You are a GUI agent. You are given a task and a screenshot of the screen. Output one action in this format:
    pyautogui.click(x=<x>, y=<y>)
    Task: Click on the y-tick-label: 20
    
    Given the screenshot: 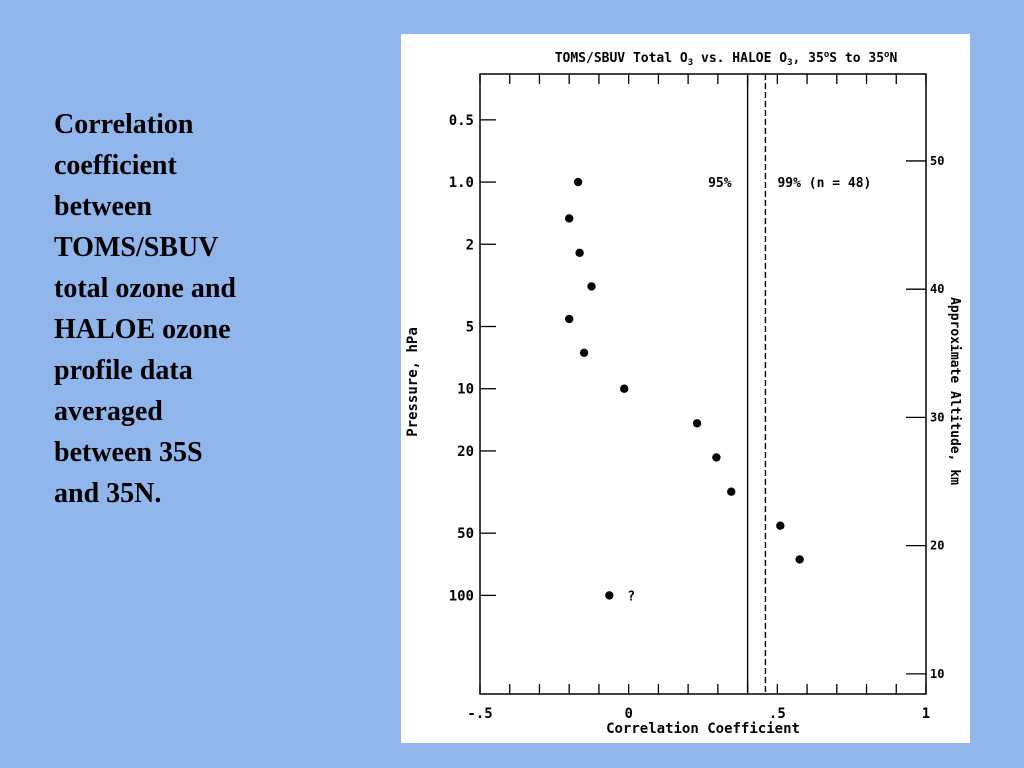 What is the action you would take?
    pyautogui.click(x=465, y=452)
    